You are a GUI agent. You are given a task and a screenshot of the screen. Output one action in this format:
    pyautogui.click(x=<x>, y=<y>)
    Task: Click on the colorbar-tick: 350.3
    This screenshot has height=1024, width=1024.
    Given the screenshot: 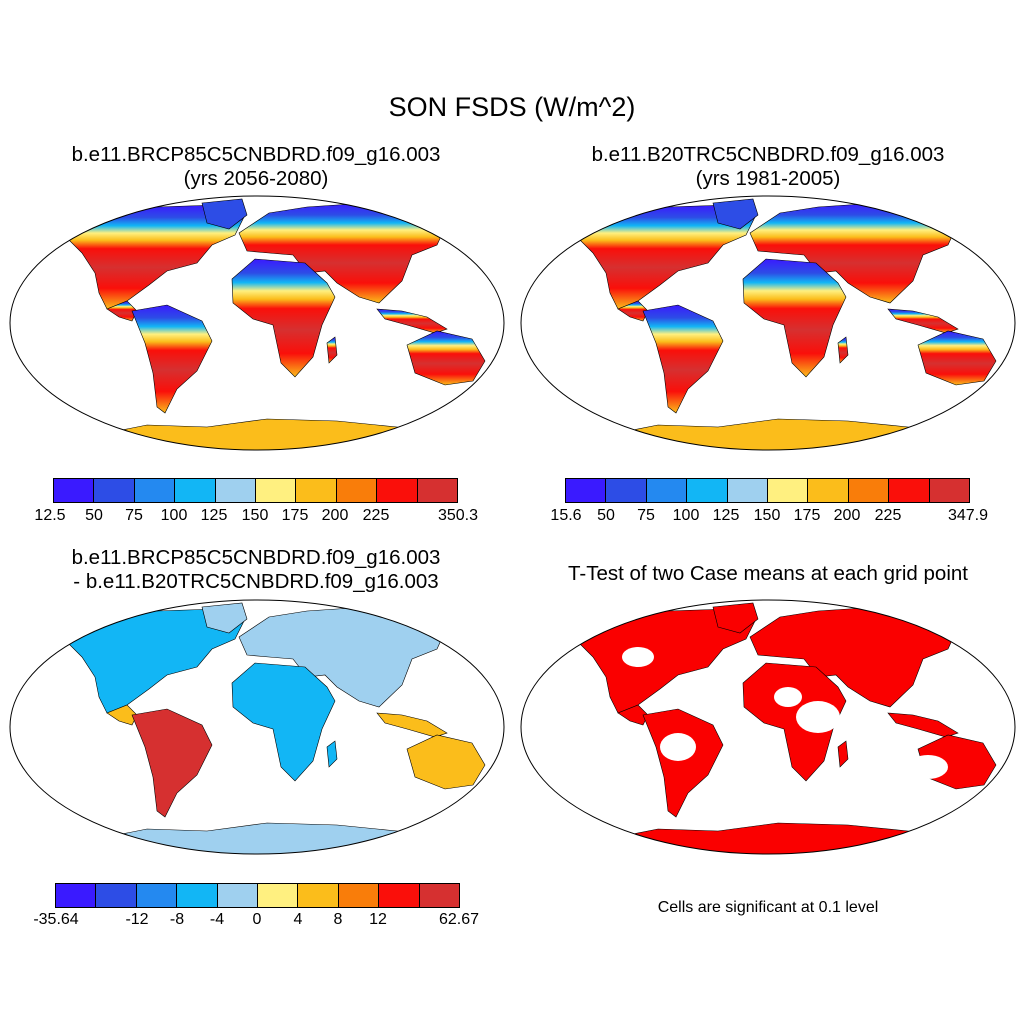 What is the action you would take?
    pyautogui.click(x=458, y=515)
    